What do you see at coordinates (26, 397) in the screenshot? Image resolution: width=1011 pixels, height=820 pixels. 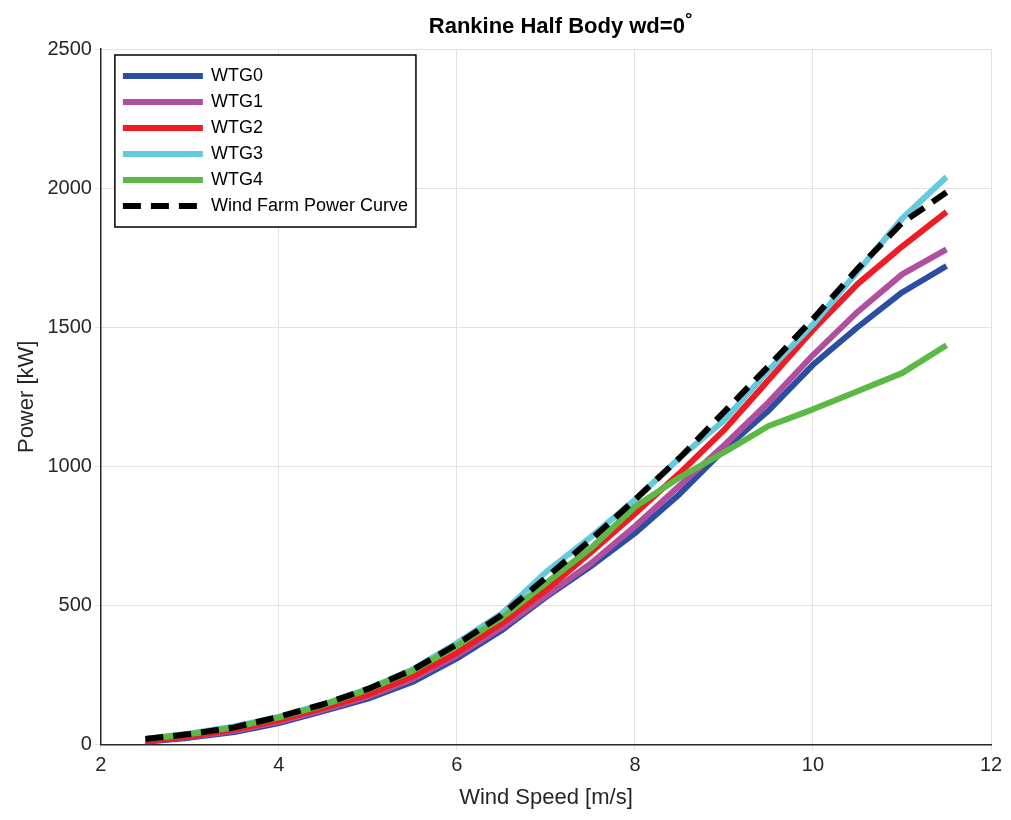 I see `y-axis-title: Power [kW]` at bounding box center [26, 397].